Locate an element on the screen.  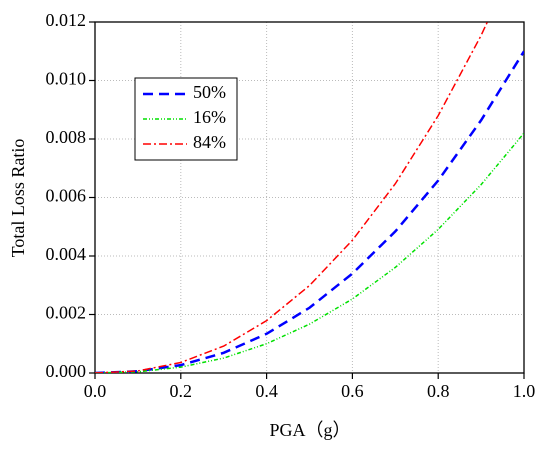
y-tick-label: 0.000 is located at coordinates (66, 371).